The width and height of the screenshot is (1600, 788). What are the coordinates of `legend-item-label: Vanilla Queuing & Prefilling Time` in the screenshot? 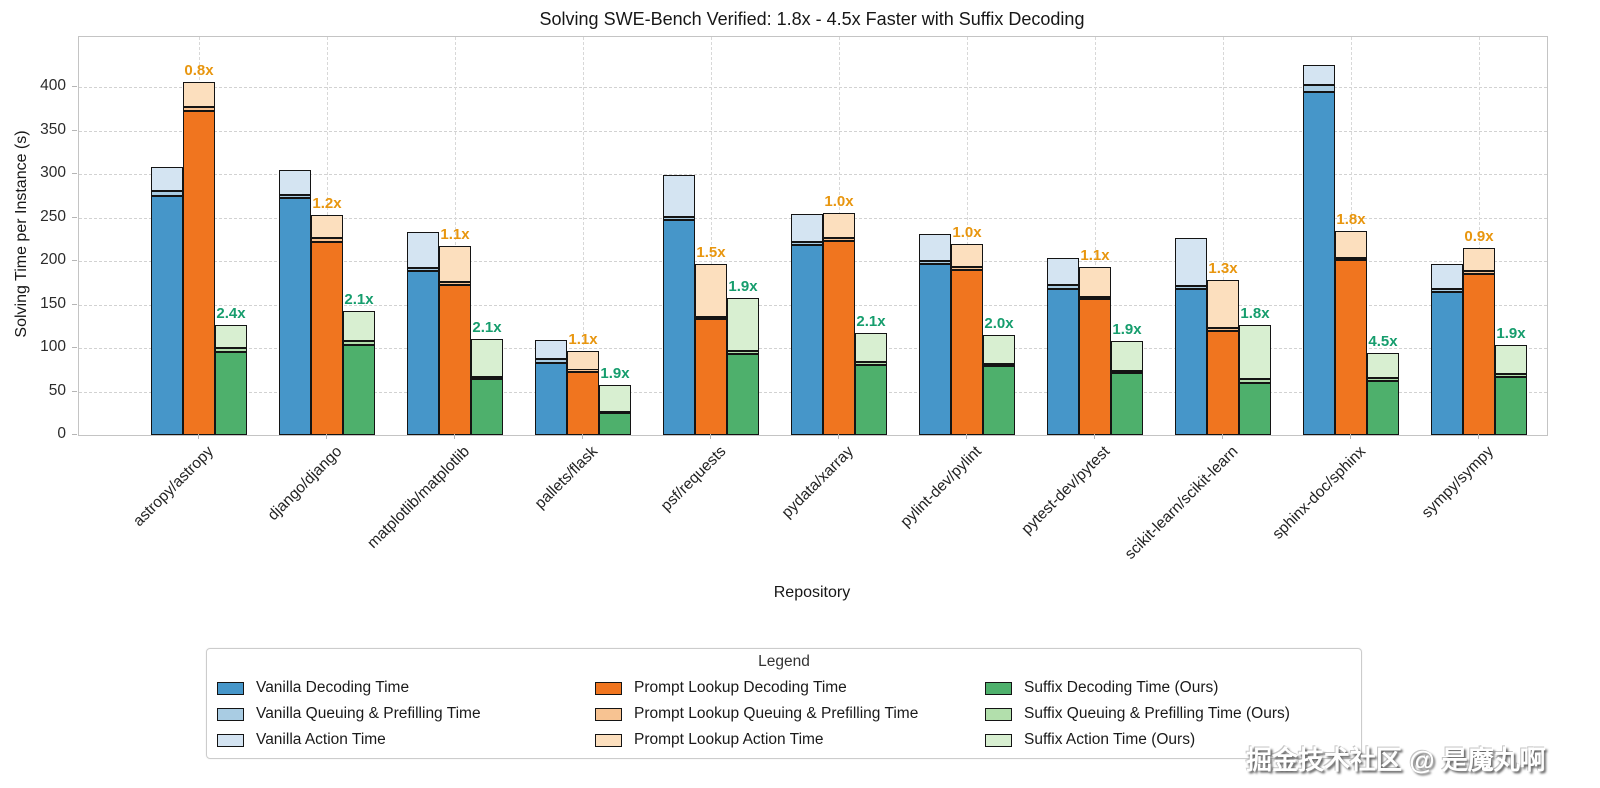 It's located at (368, 713).